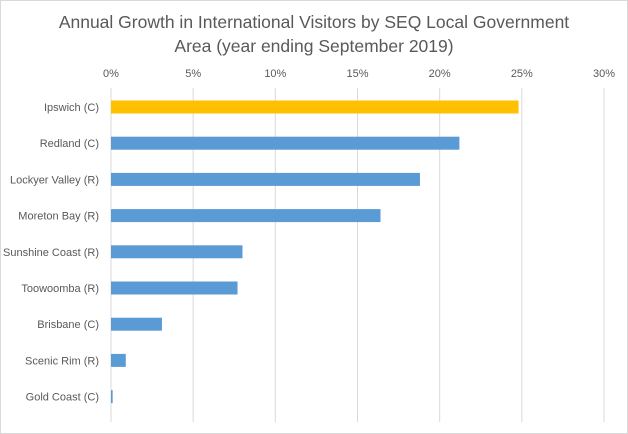  I want to click on x-tick-label-6: 30%, so click(604, 74).